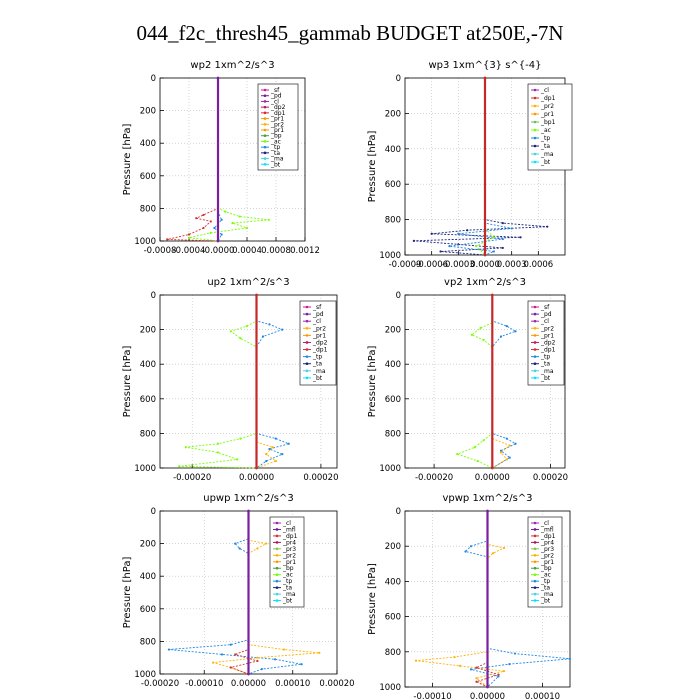 The image size is (700, 700). What do you see at coordinates (248, 684) in the screenshot?
I see `x-tick-label: 0.00000` at bounding box center [248, 684].